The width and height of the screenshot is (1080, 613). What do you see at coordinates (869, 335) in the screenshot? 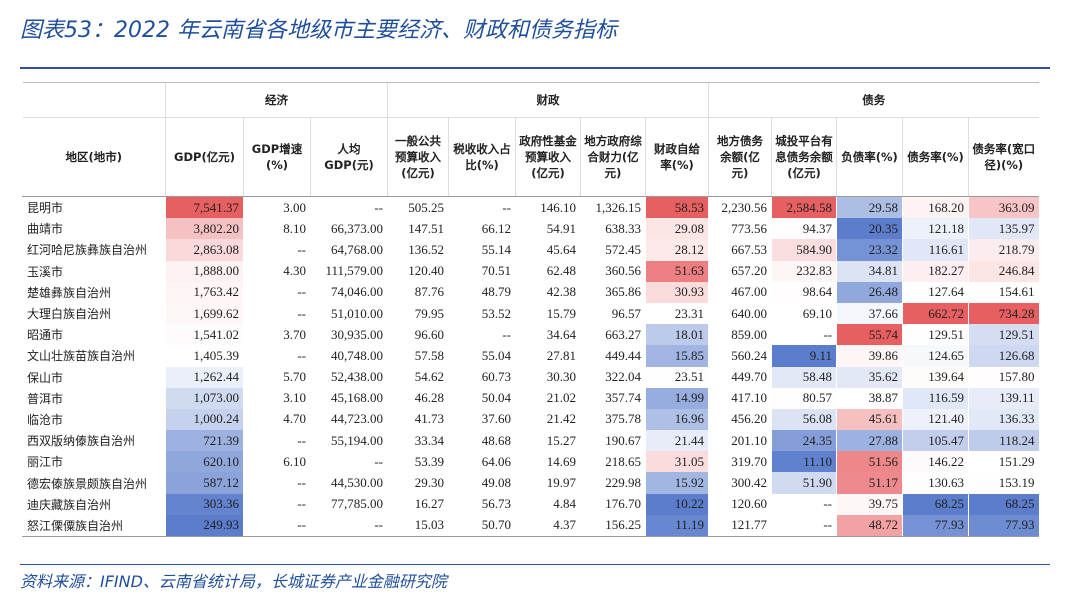
I see `table-cell: 55.74` at bounding box center [869, 335].